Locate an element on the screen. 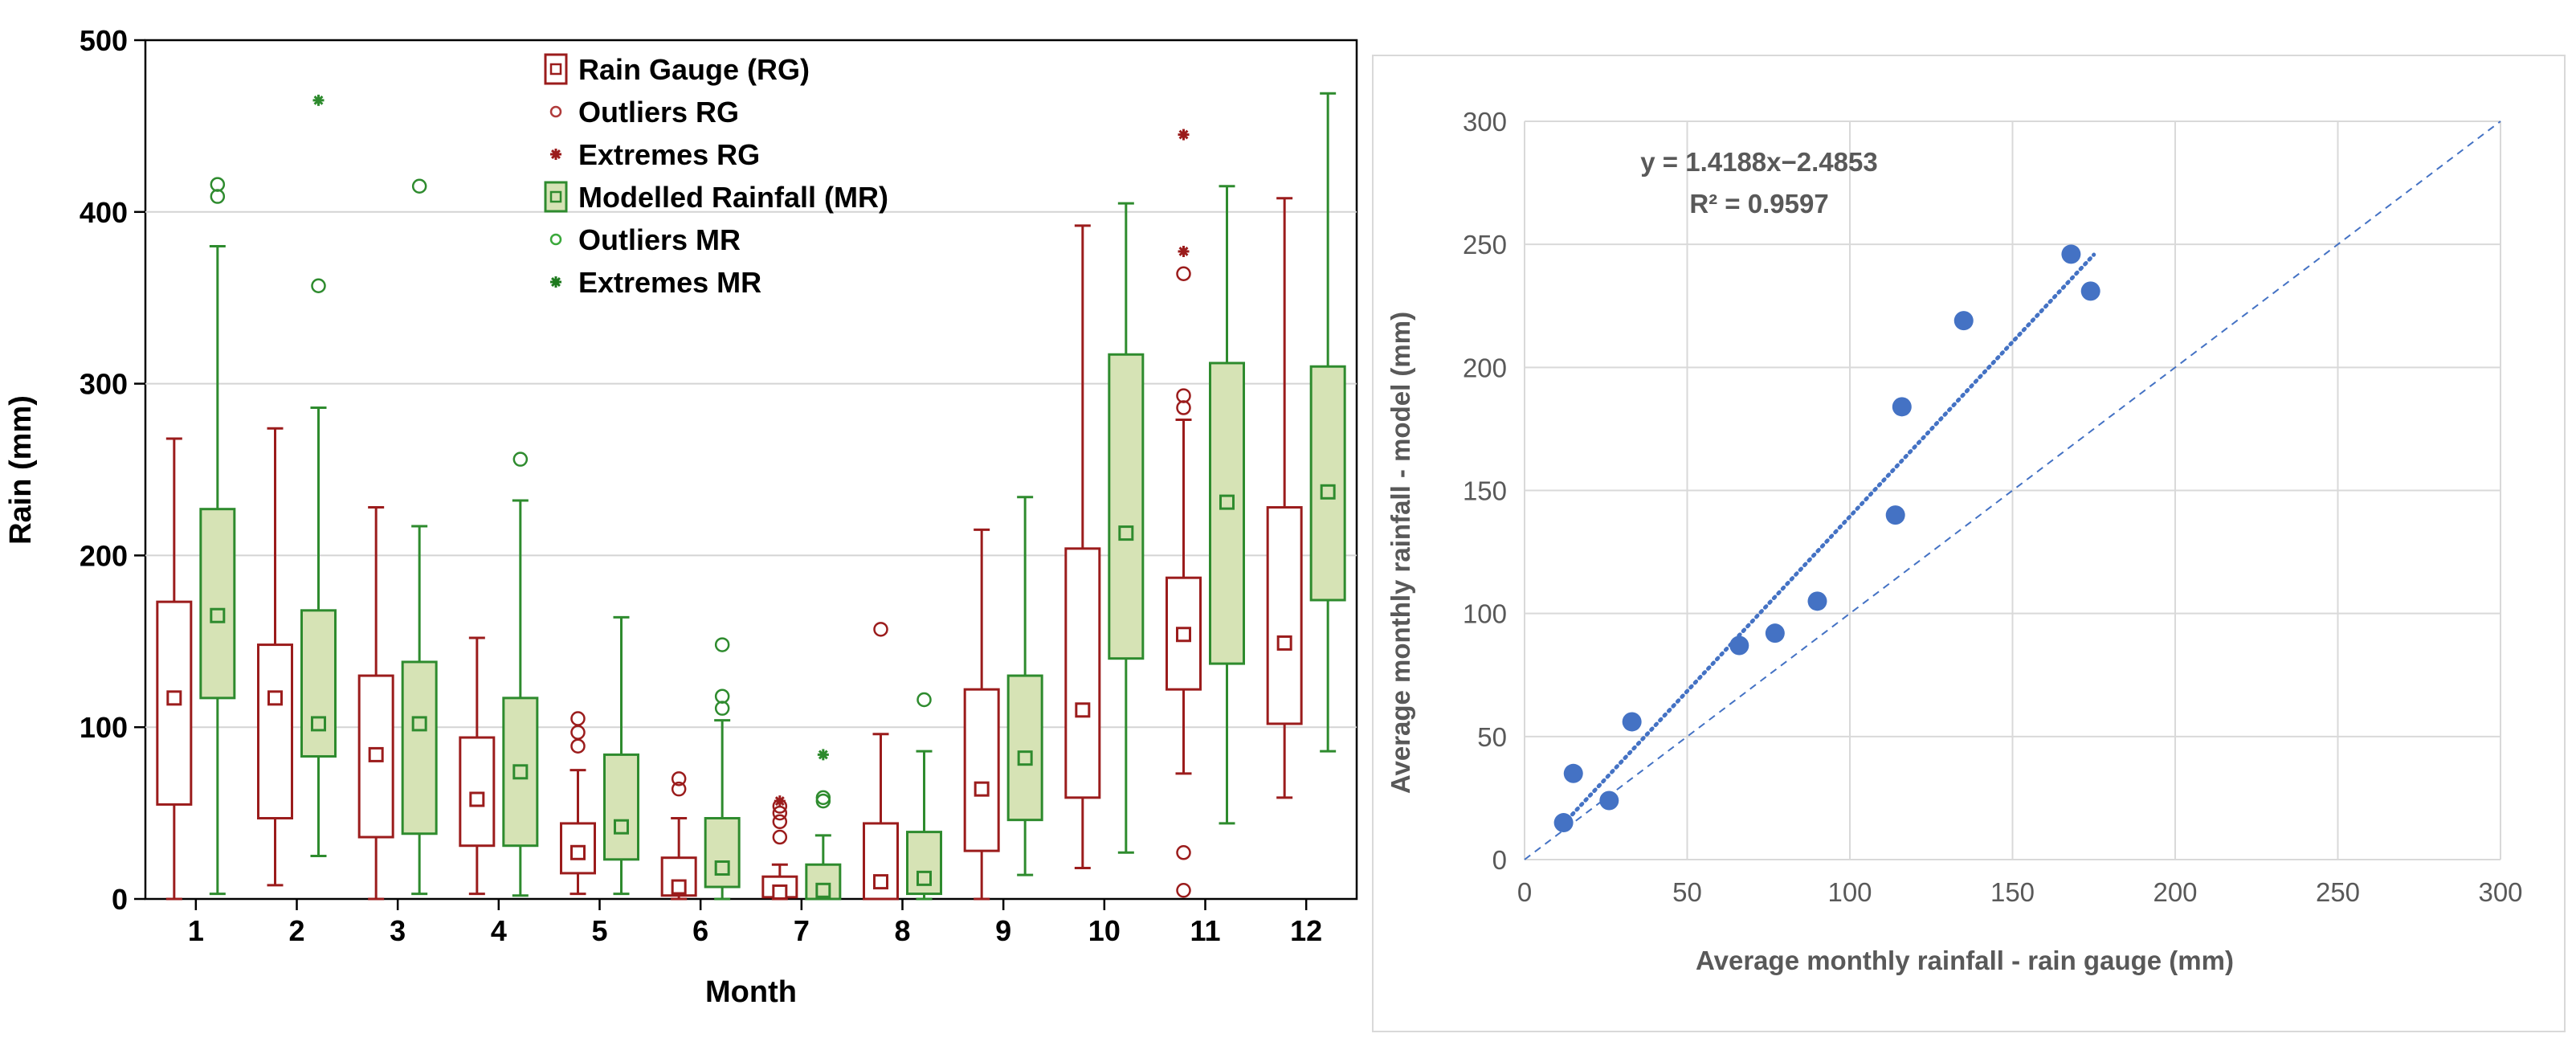  trendline-equation: y = 1.4188x−2.4853 is located at coordinates (1758, 162).